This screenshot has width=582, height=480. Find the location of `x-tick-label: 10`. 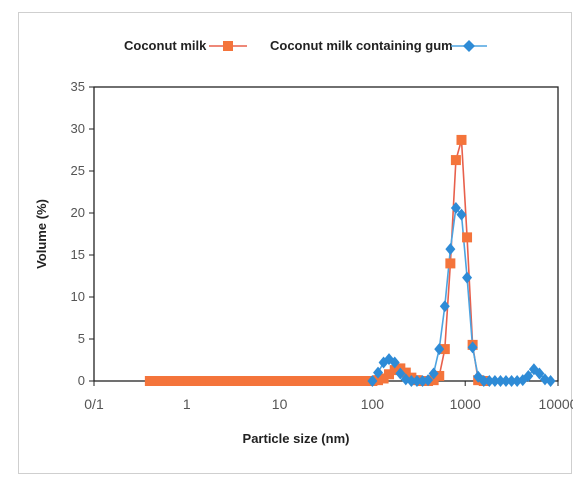

x-tick-label: 10 is located at coordinates (280, 404).